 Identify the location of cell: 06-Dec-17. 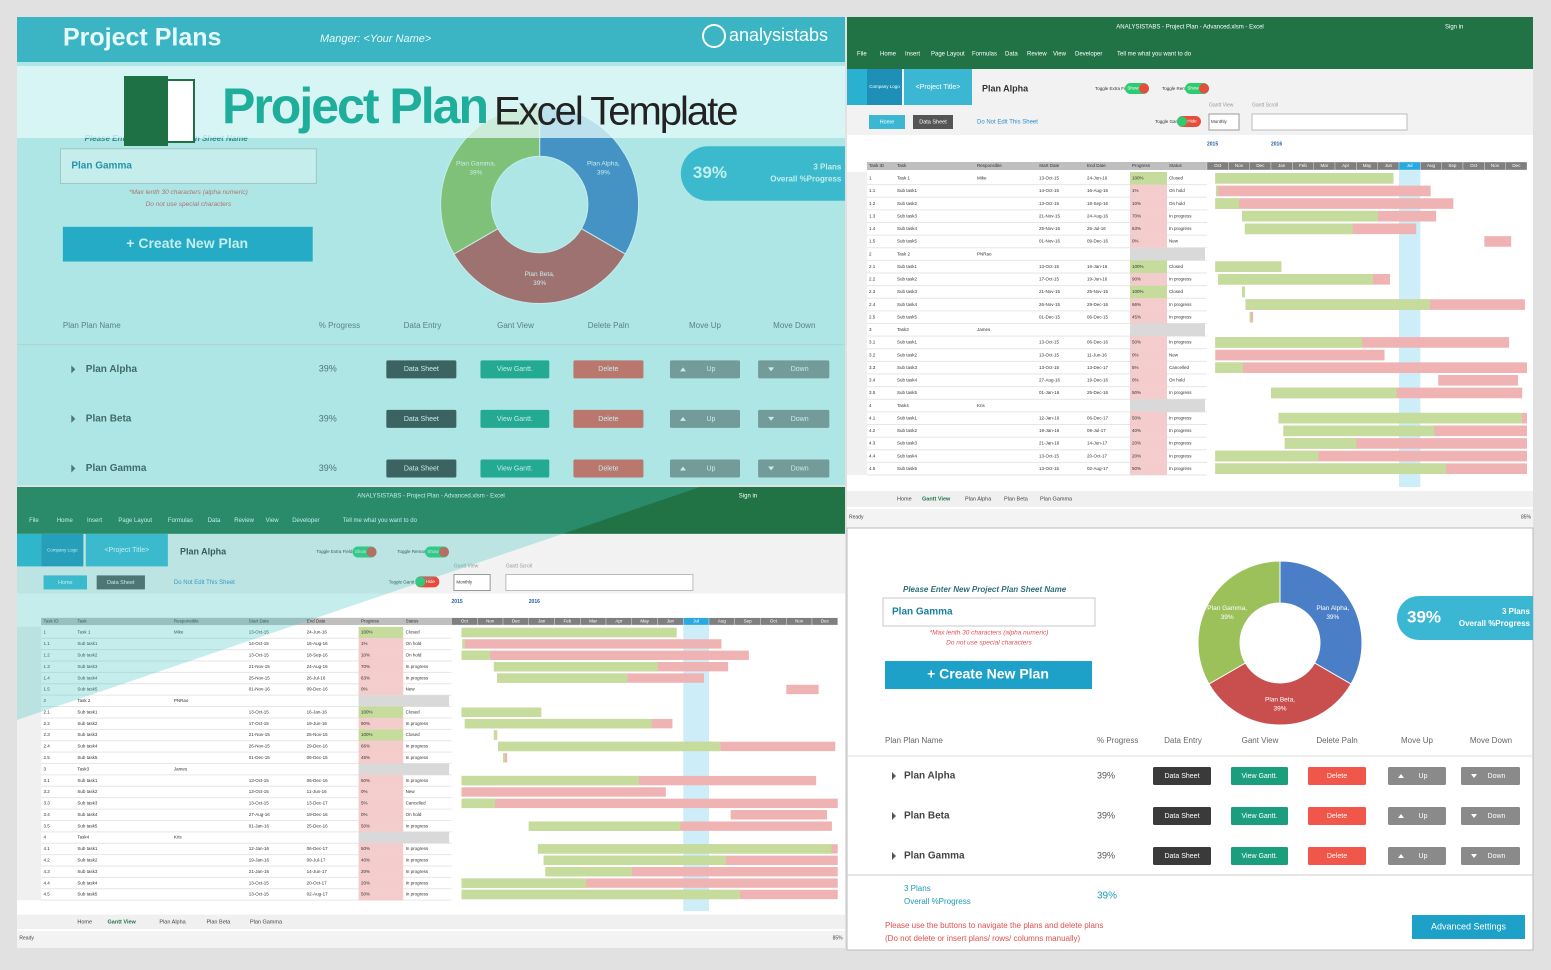
(1098, 417).